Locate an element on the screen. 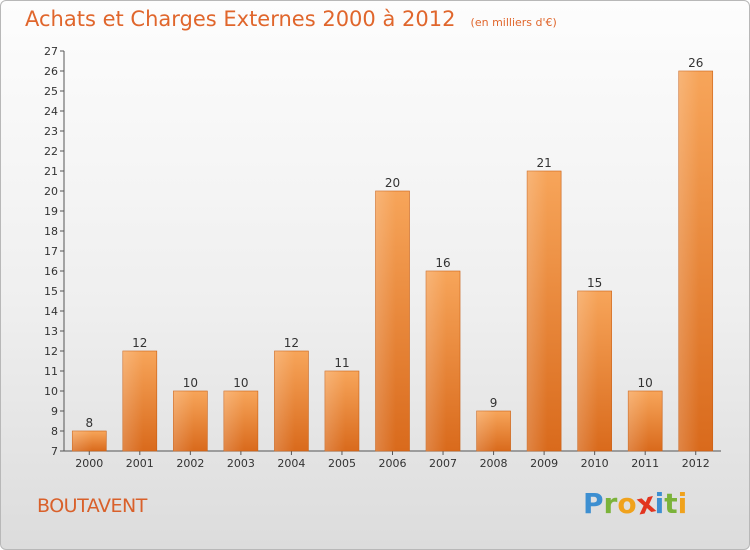 The image size is (750, 550). logo-letter: t is located at coordinates (671, 503).